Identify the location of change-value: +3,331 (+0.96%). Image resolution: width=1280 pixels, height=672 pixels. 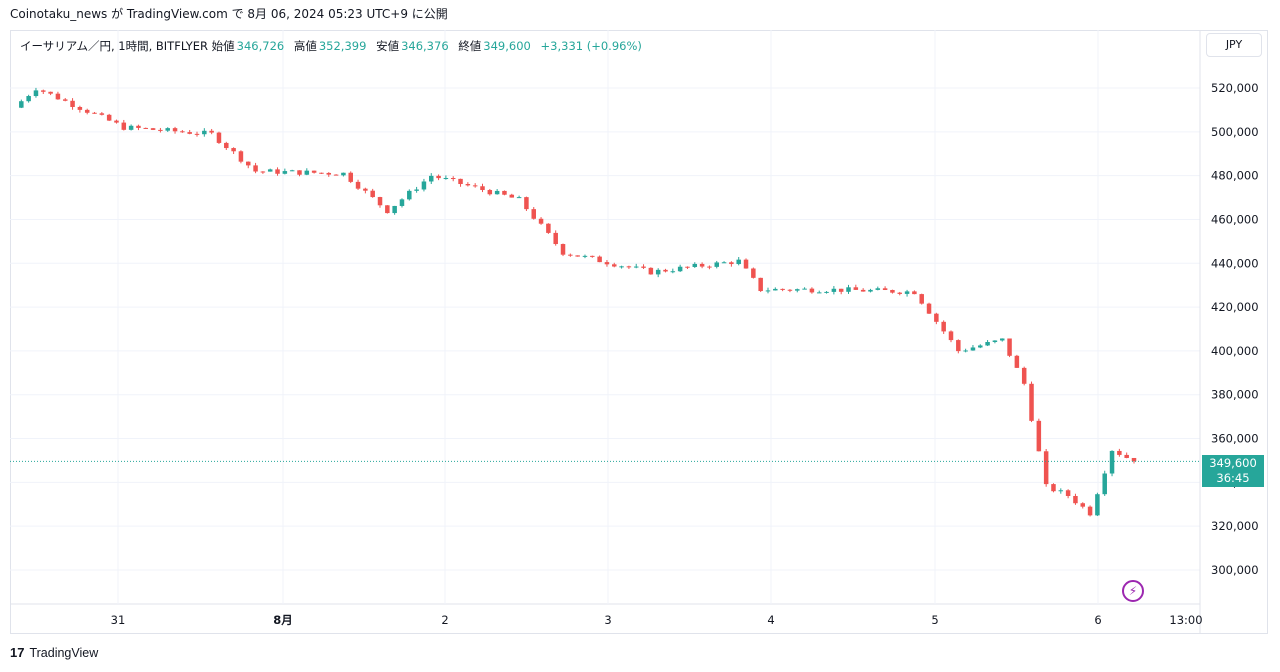
(591, 46).